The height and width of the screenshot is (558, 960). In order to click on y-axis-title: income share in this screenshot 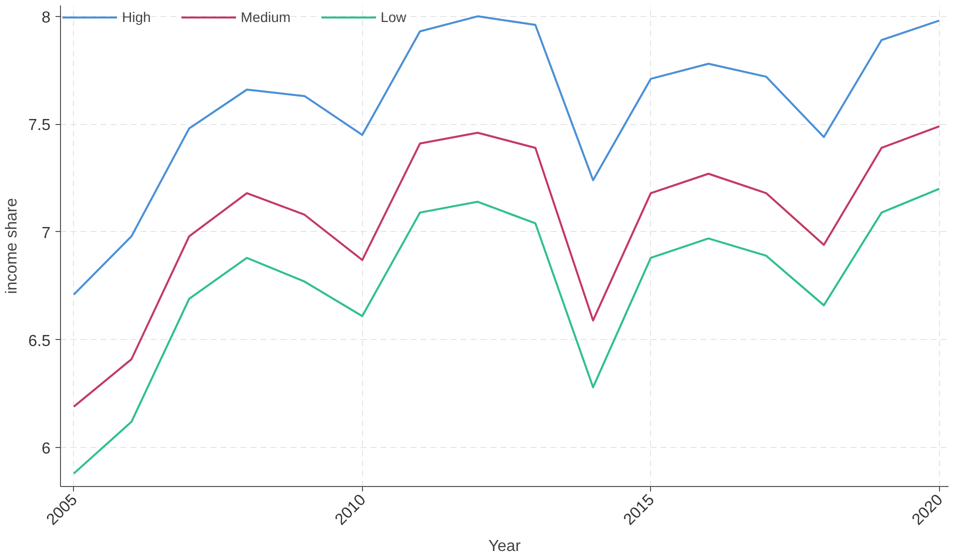, I will do `click(11, 246)`.